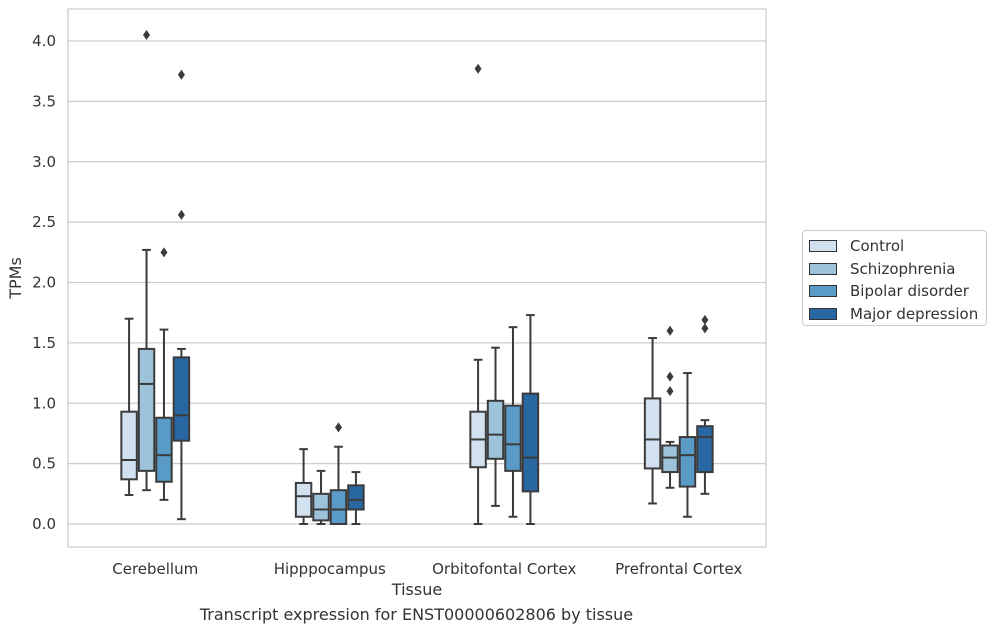  I want to click on x-tick-label: Hipppocampus, so click(330, 569).